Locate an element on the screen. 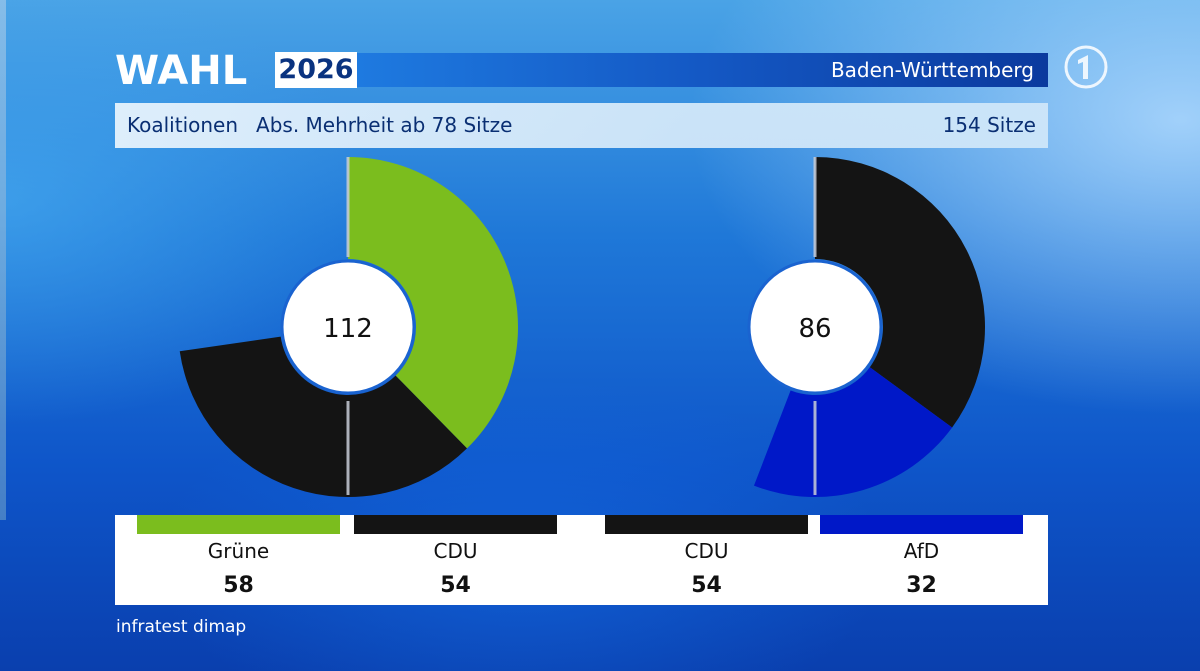  seat-column-1-cdu: CDU 54 is located at coordinates (455, 560).